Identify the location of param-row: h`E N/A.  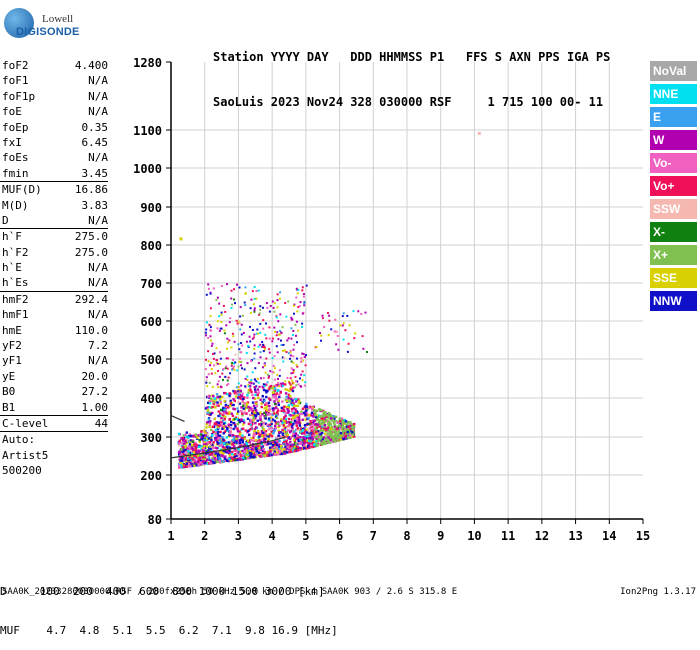
(56, 267).